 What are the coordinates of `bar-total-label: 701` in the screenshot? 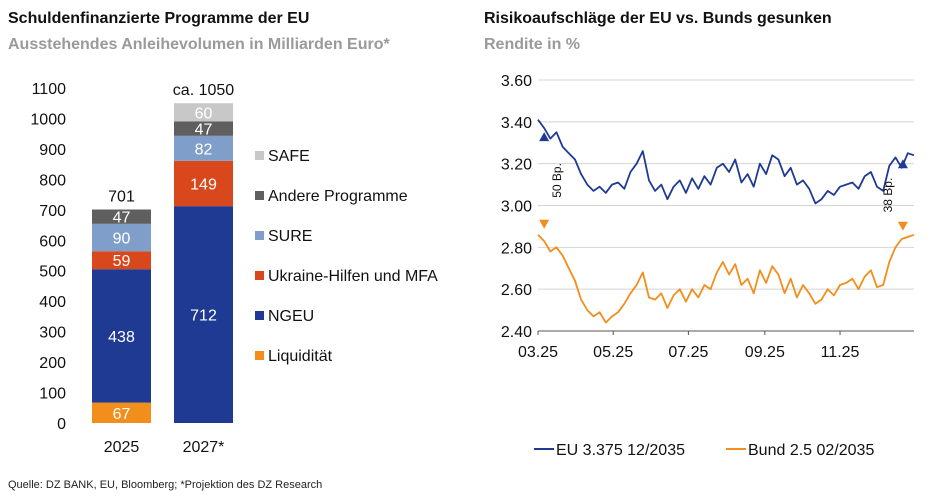 It's located at (121, 197).